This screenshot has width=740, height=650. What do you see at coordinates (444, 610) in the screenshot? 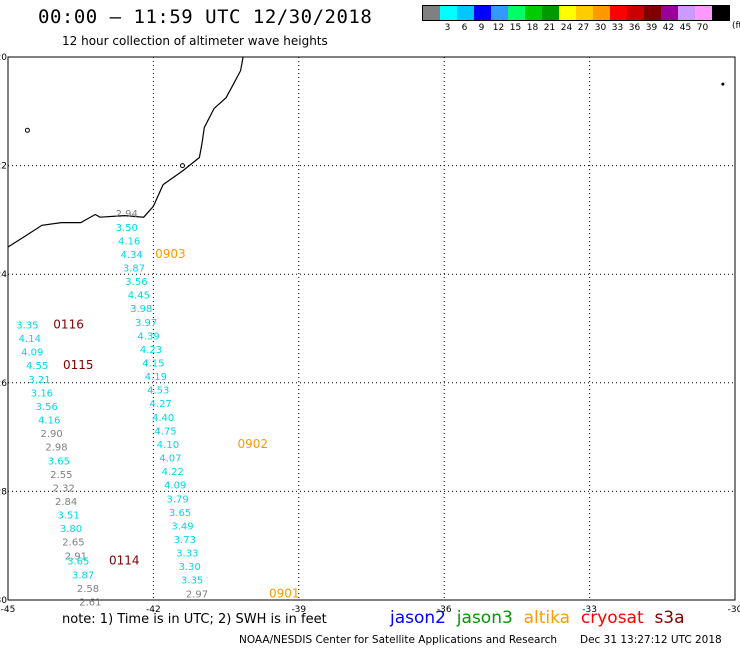
I see `longitude-tick-label: -36` at bounding box center [444, 610].